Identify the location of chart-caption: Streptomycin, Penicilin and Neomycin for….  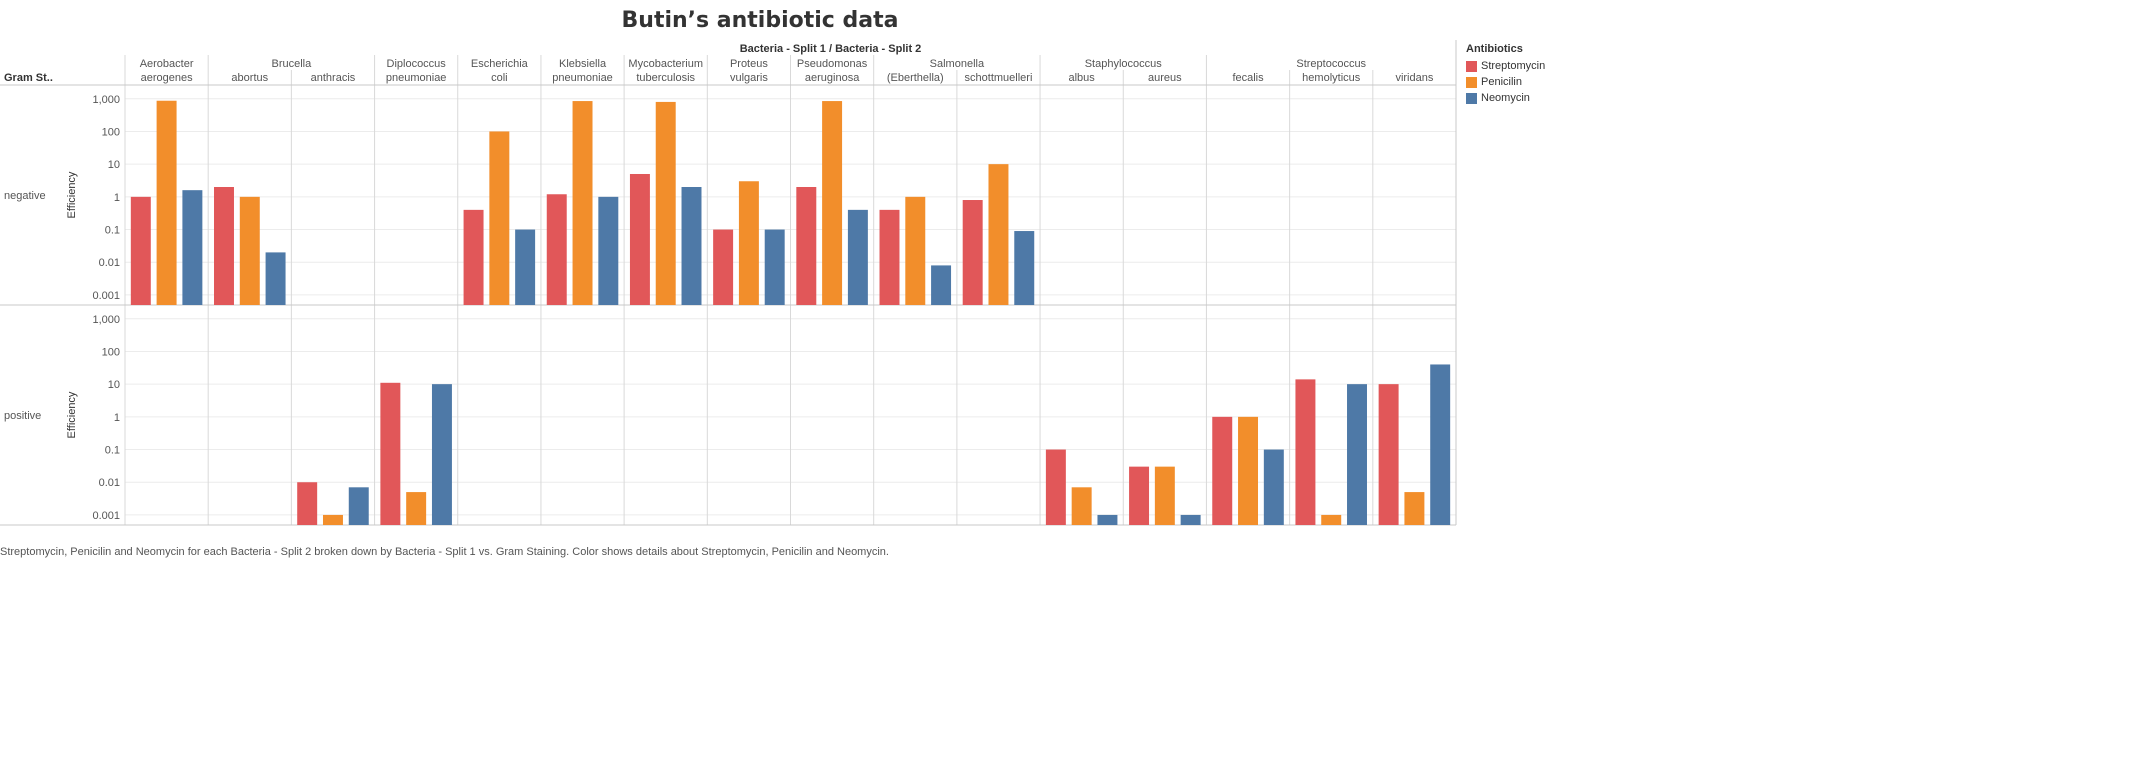
(444, 552).